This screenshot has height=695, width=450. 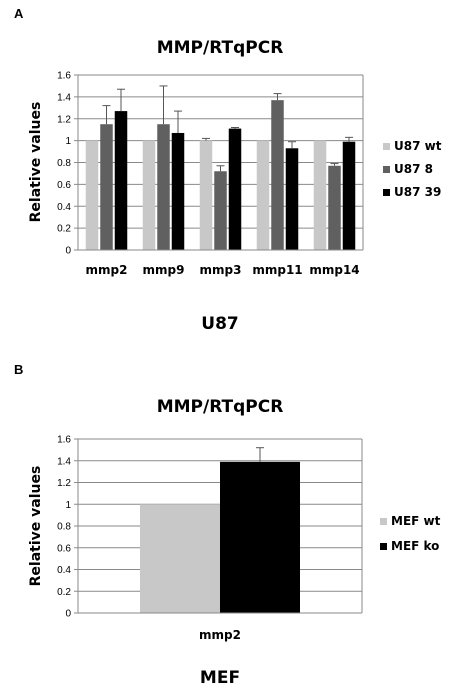 I want to click on panel-a-y-tick-label: 1.2, so click(x=64, y=119).